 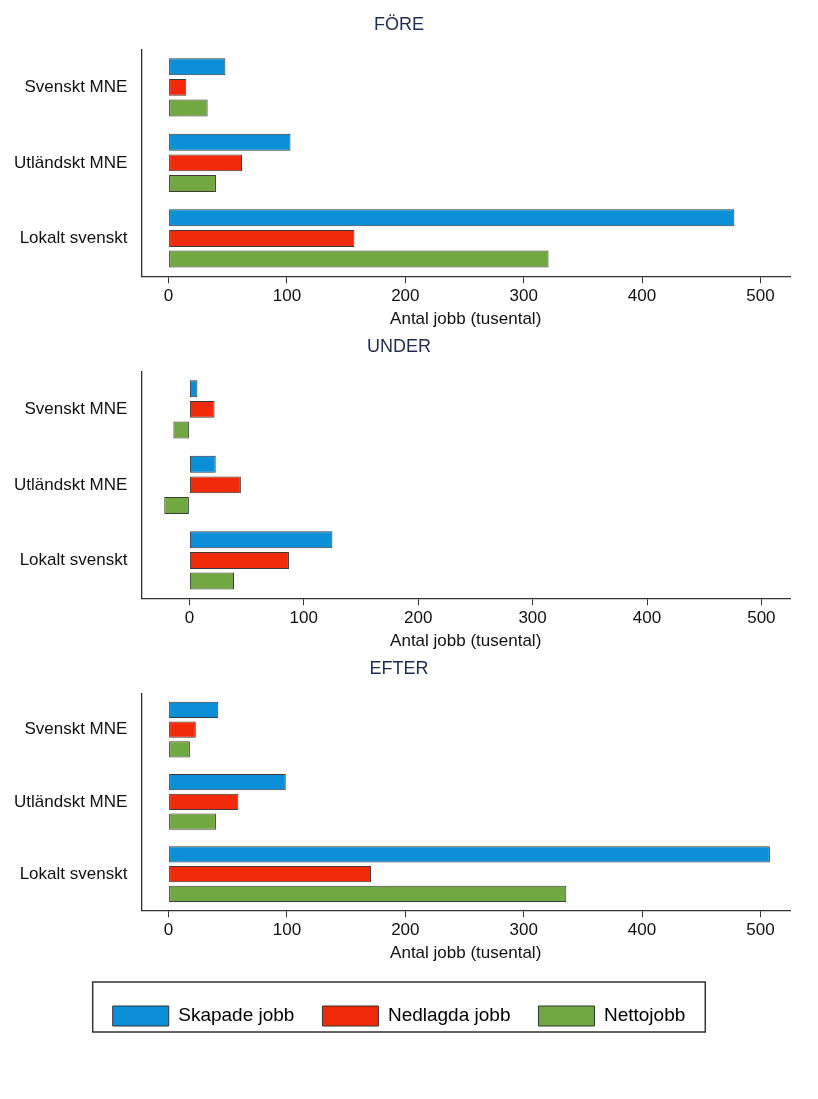 What do you see at coordinates (236, 1015) in the screenshot?
I see `legend-label: Skapade jobb` at bounding box center [236, 1015].